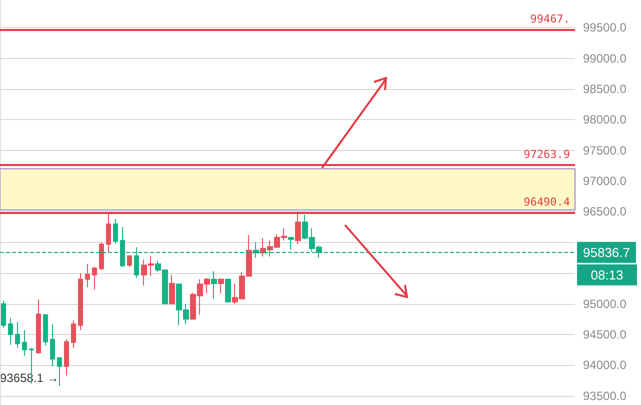  I want to click on y-tick-label: 93500.0, so click(605, 395).